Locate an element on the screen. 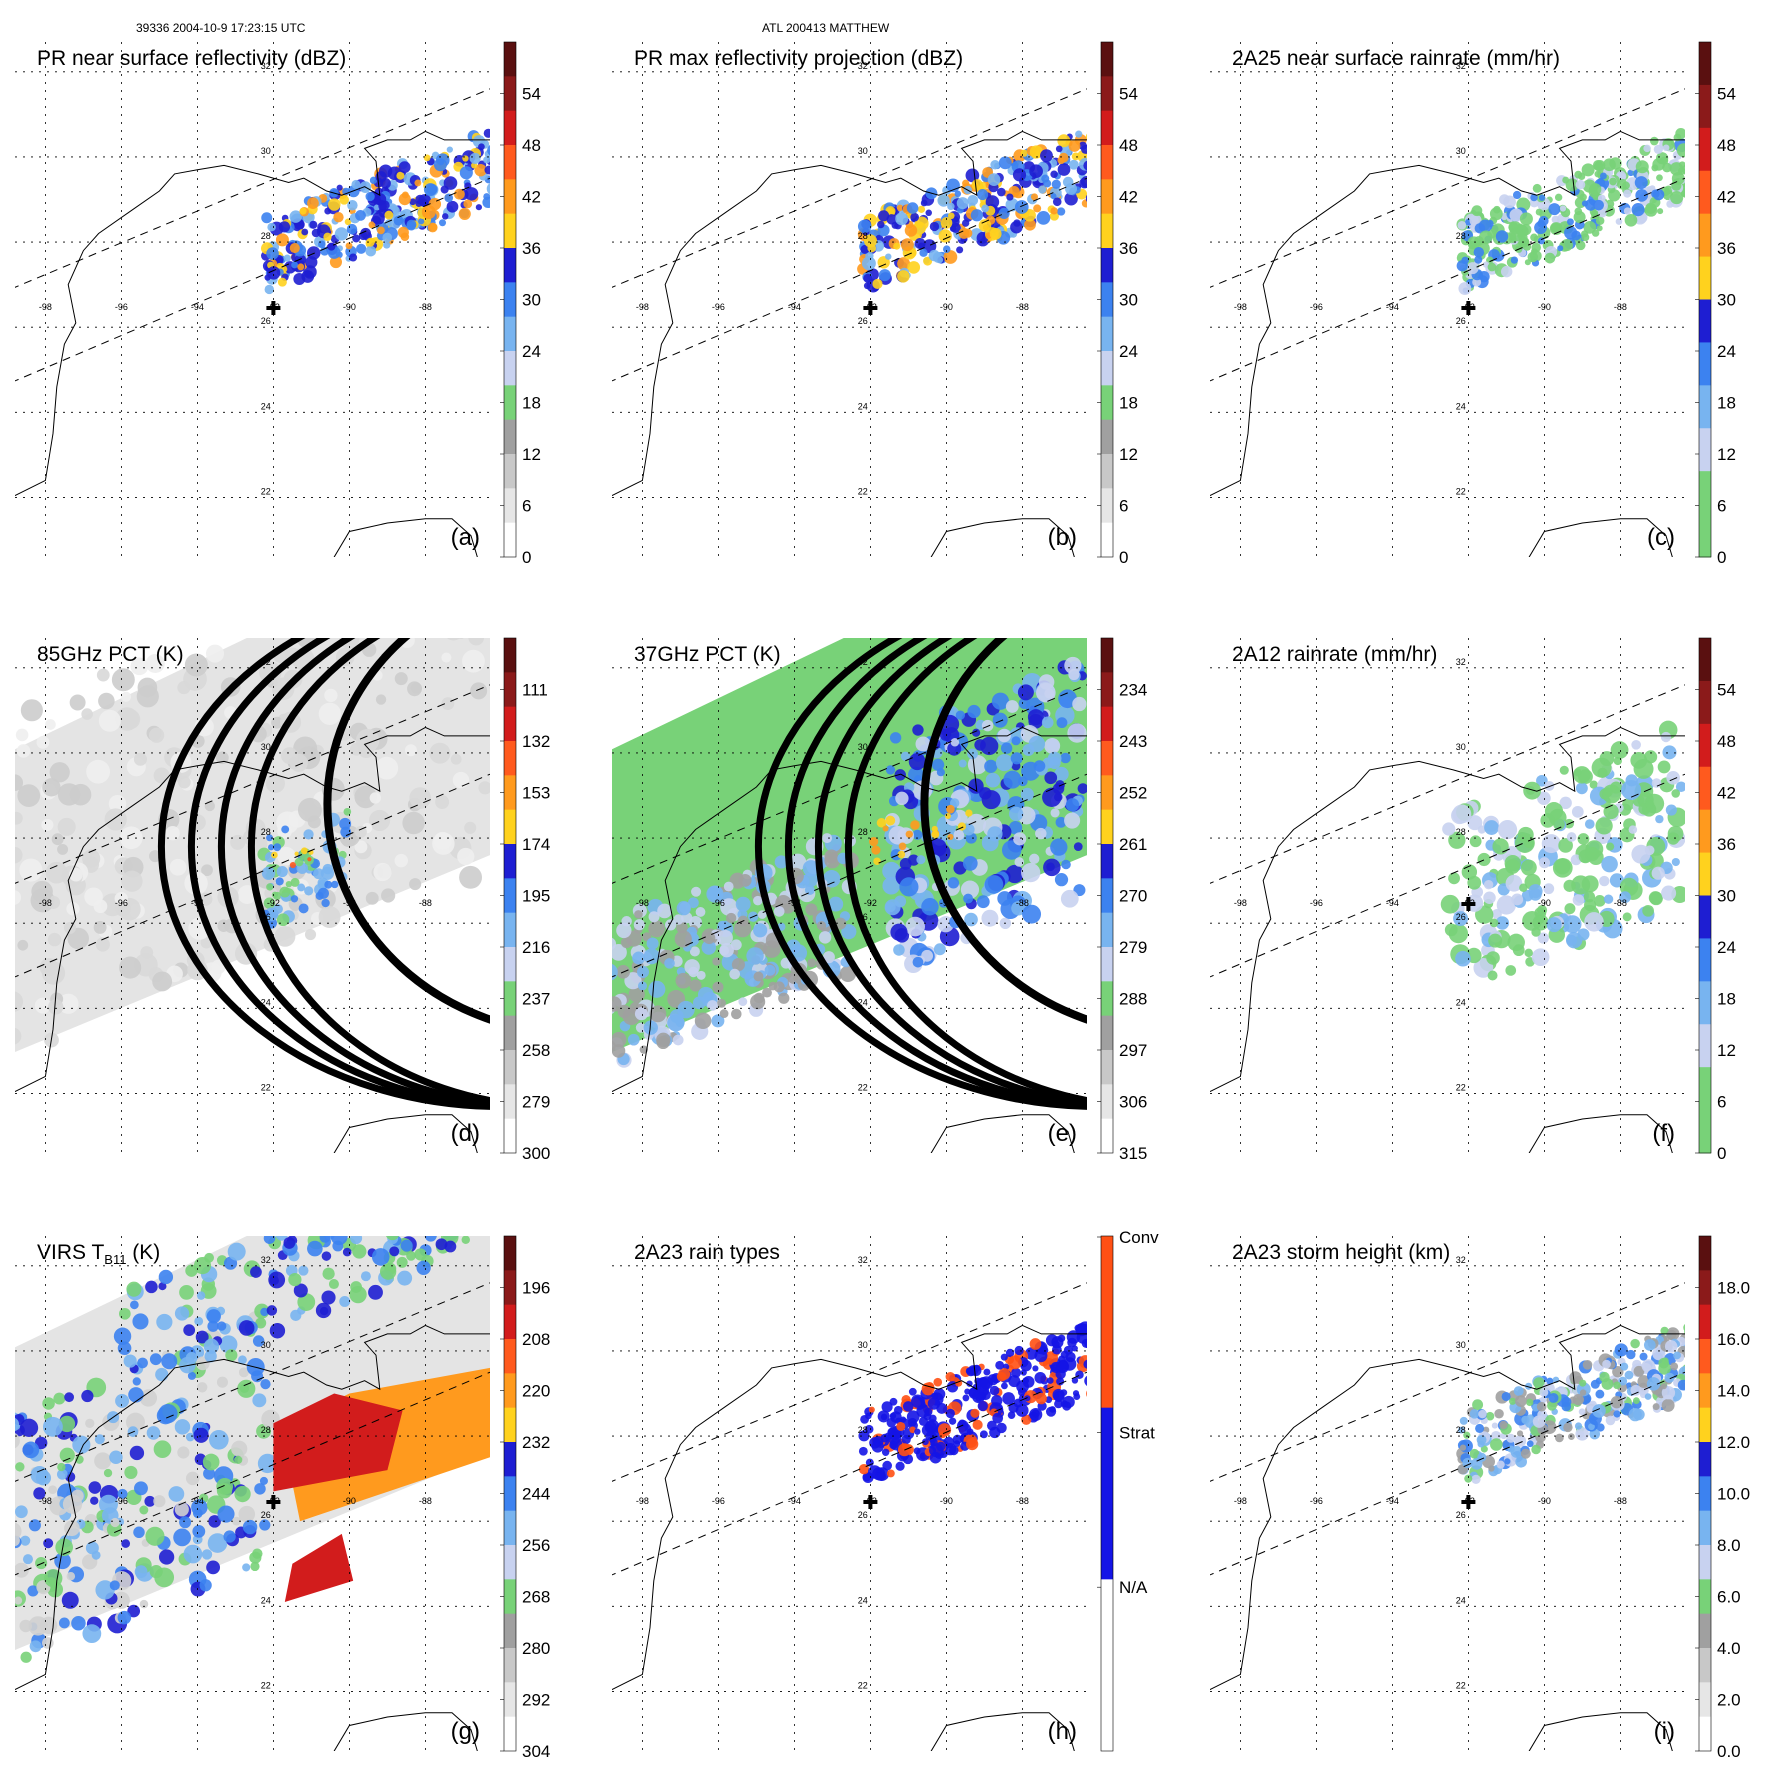 The width and height of the screenshot is (1771, 1771). lat-tick-label: 26 is located at coordinates (1461, 1515).